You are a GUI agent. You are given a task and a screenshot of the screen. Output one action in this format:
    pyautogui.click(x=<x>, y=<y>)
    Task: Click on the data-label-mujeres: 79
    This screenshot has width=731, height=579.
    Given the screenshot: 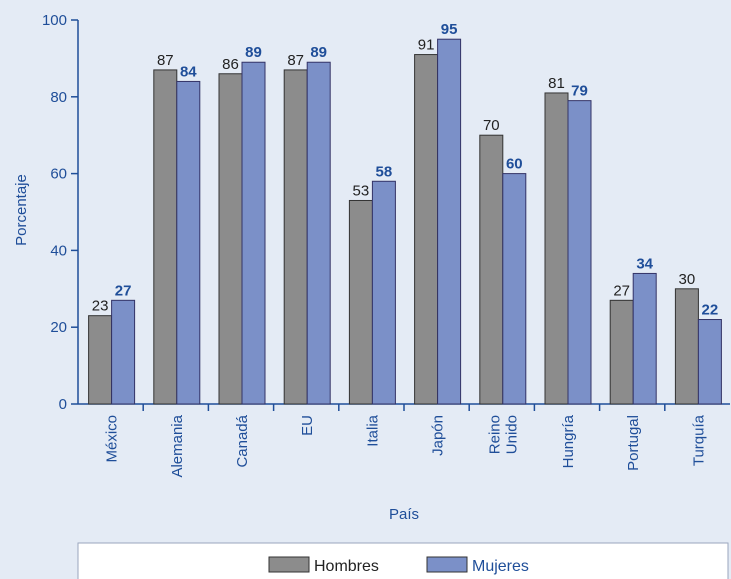 What is the action you would take?
    pyautogui.click(x=579, y=91)
    